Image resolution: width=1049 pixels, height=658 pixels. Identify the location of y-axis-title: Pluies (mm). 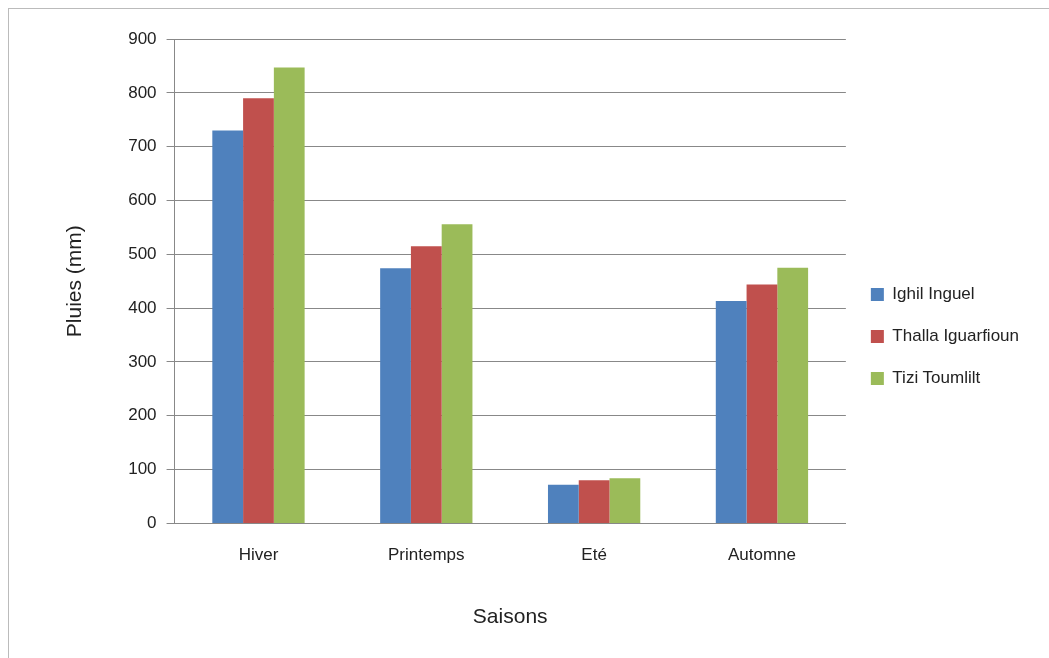
(74, 281).